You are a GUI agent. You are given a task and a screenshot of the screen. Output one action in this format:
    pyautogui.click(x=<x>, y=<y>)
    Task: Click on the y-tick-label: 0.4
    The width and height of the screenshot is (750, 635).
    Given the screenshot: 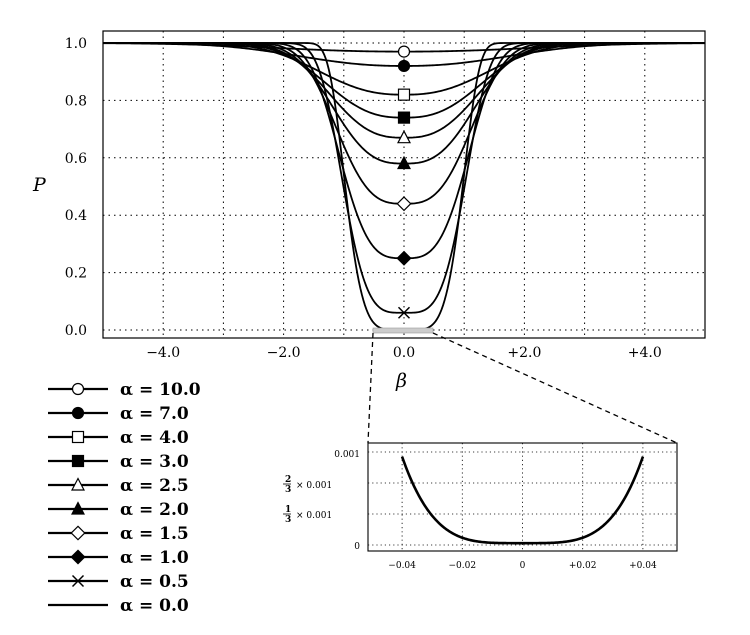 What is the action you would take?
    pyautogui.click(x=76, y=216)
    